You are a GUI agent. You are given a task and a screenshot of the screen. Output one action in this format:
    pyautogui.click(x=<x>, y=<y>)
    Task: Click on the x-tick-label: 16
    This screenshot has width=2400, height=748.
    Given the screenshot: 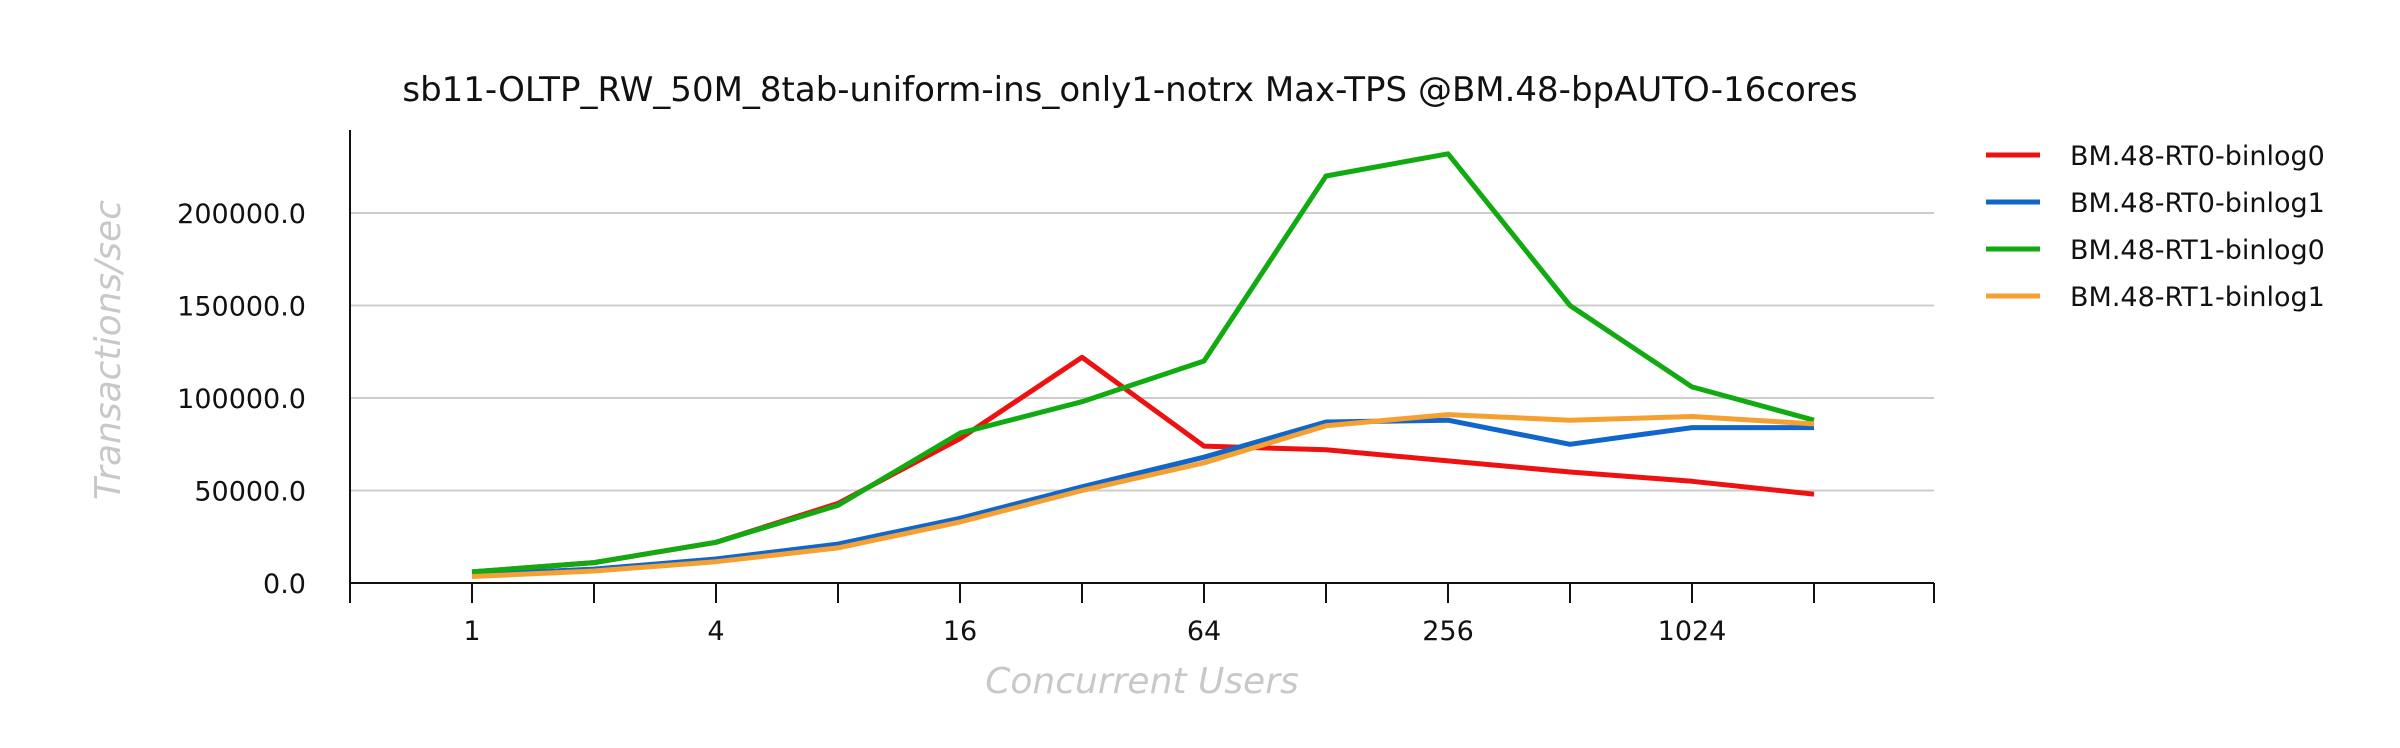 What is the action you would take?
    pyautogui.click(x=960, y=631)
    